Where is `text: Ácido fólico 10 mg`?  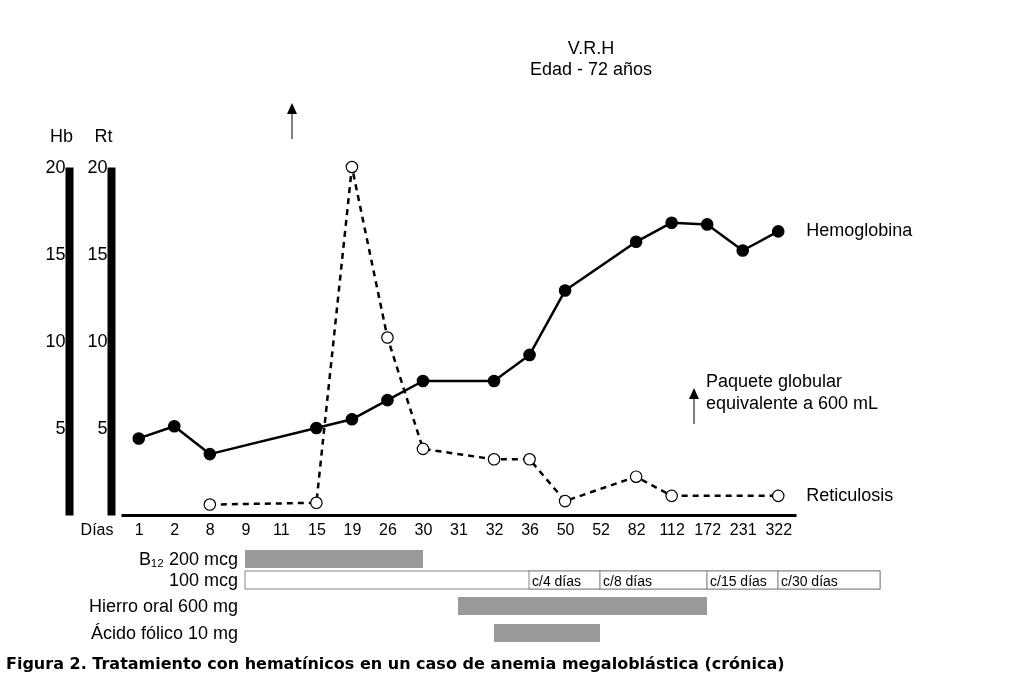
text: Ácido fólico 10 mg is located at coordinates (164, 633).